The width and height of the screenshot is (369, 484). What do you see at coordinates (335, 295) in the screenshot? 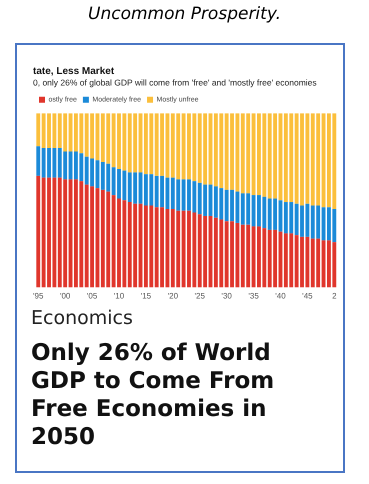
I see `x-tick-label: 2` at bounding box center [335, 295].